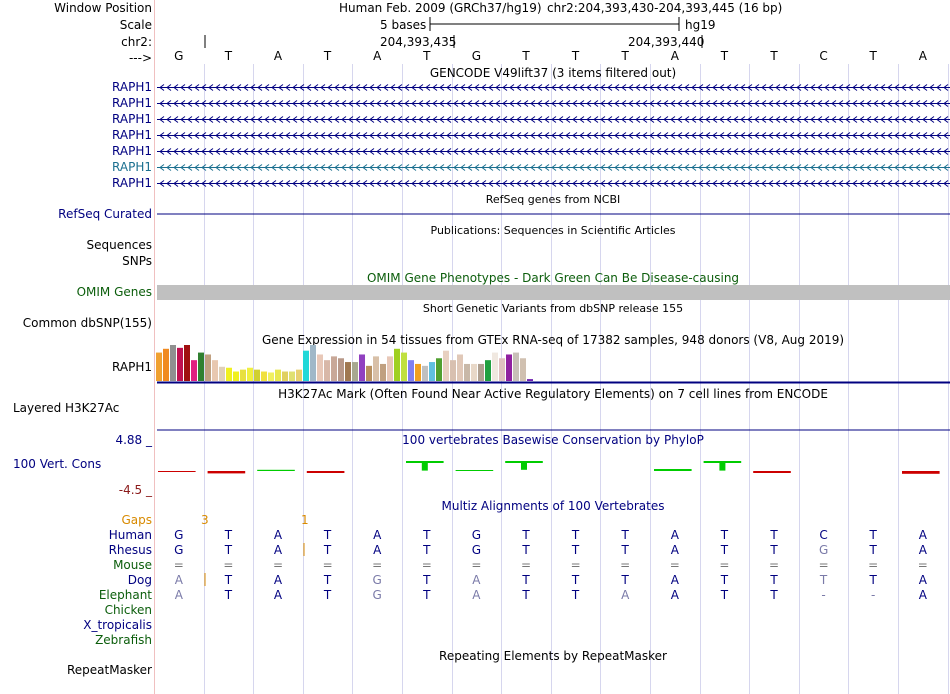 The width and height of the screenshot is (950, 694). Describe the element at coordinates (128, 610) in the screenshot. I see `species-label: Chicken` at that location.